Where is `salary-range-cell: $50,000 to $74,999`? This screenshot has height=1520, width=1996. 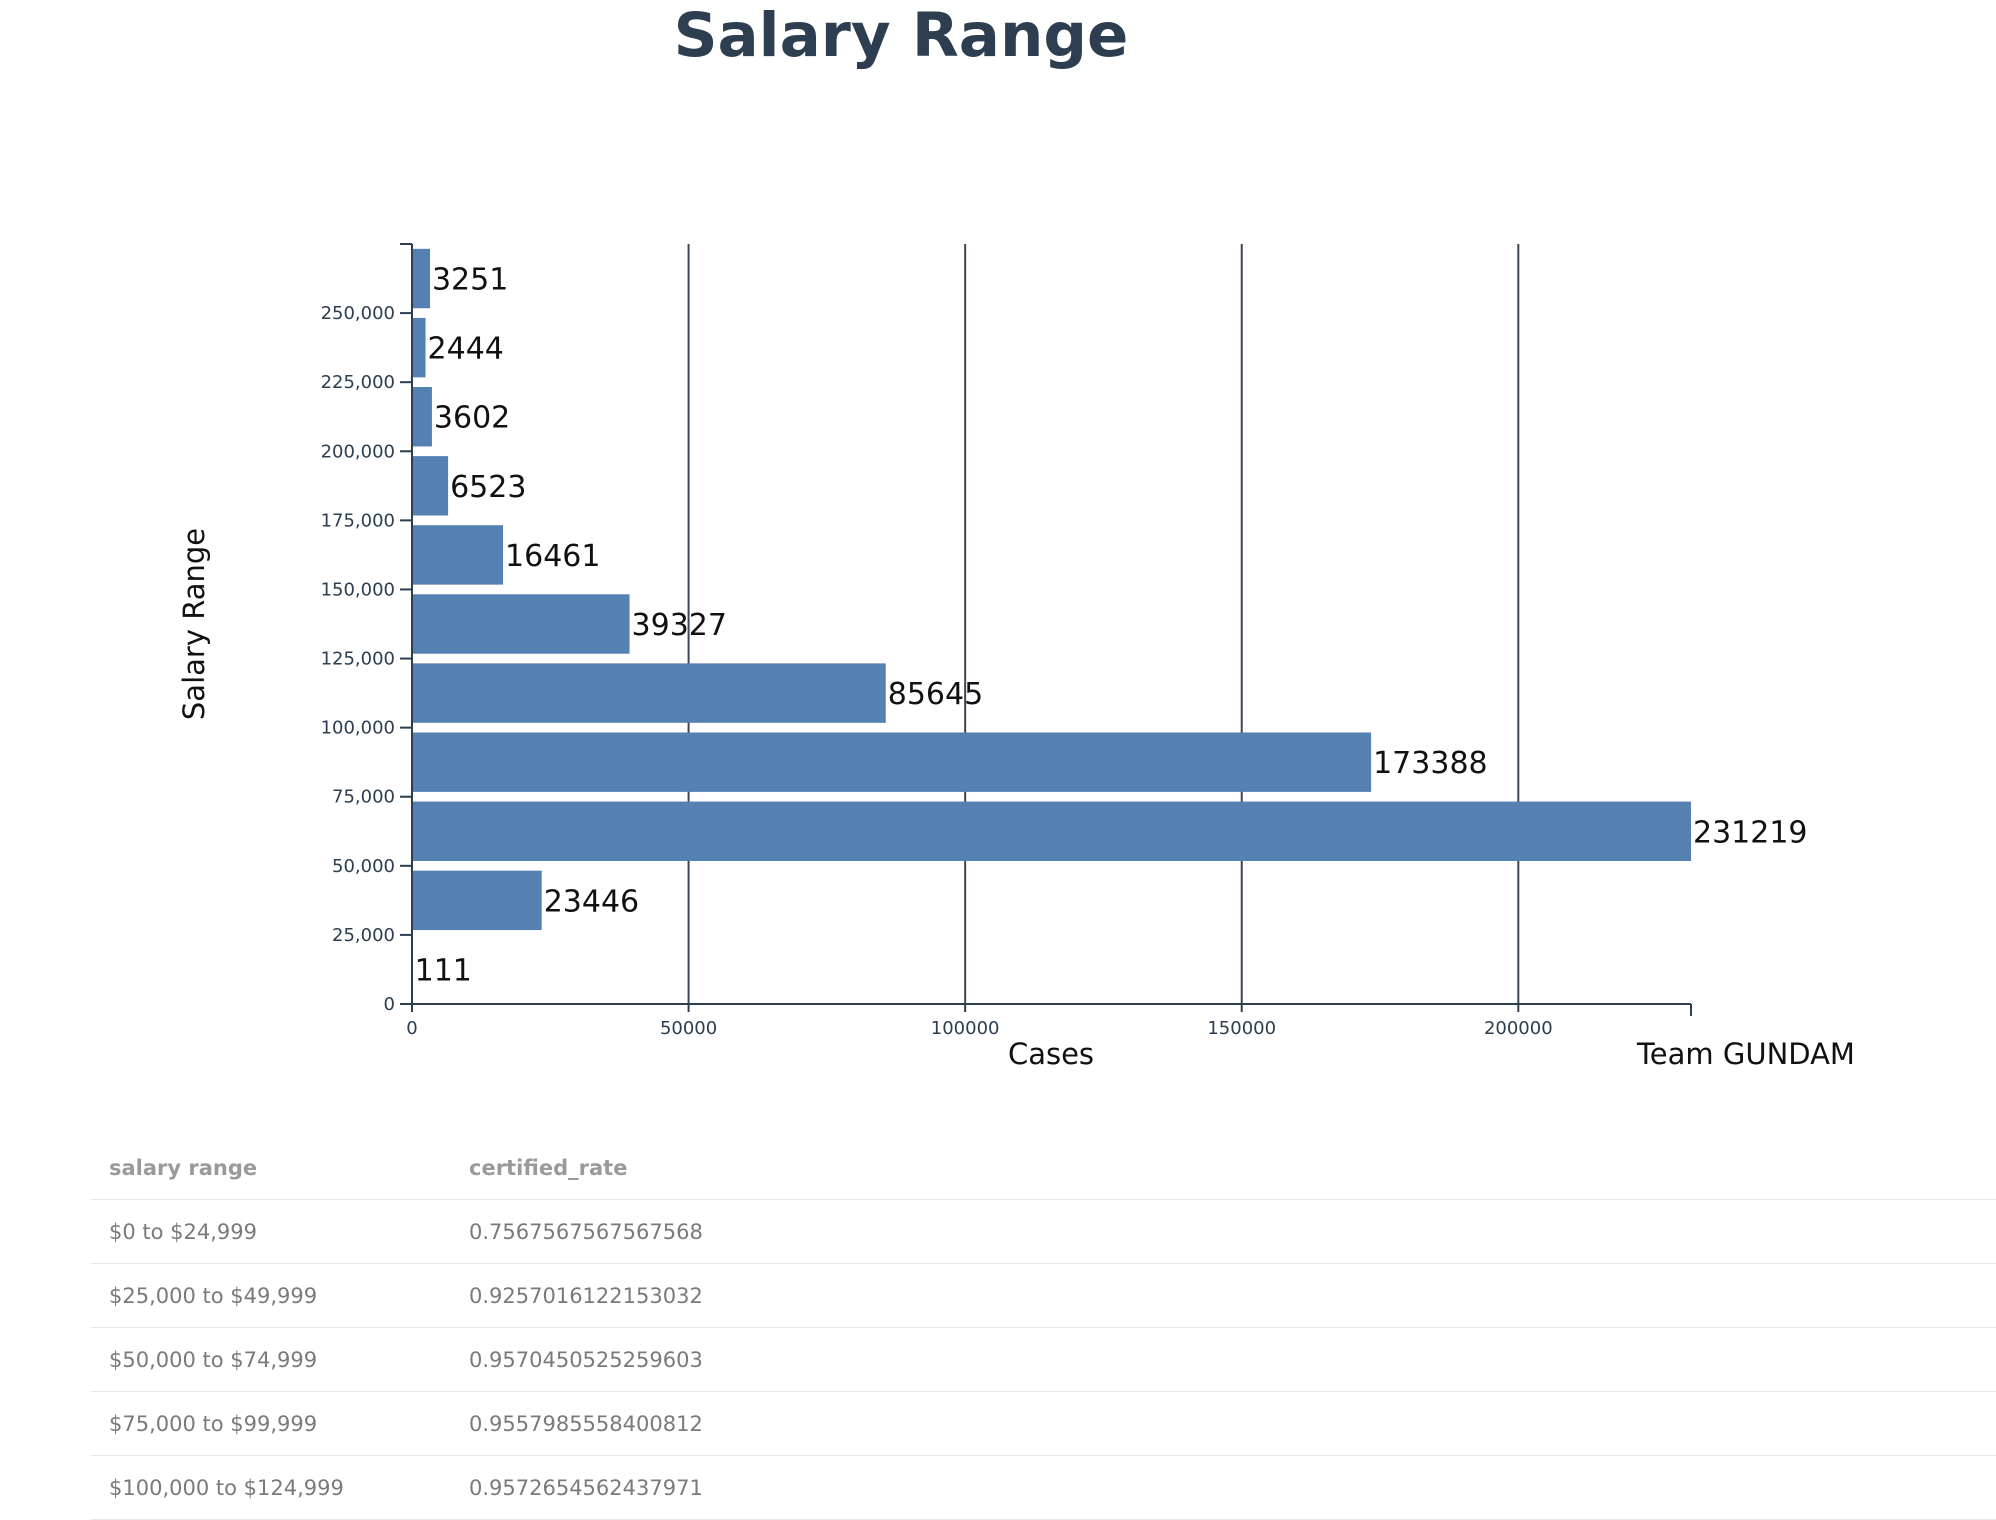
salary-range-cell: $50,000 to $74,999 is located at coordinates (271, 1359).